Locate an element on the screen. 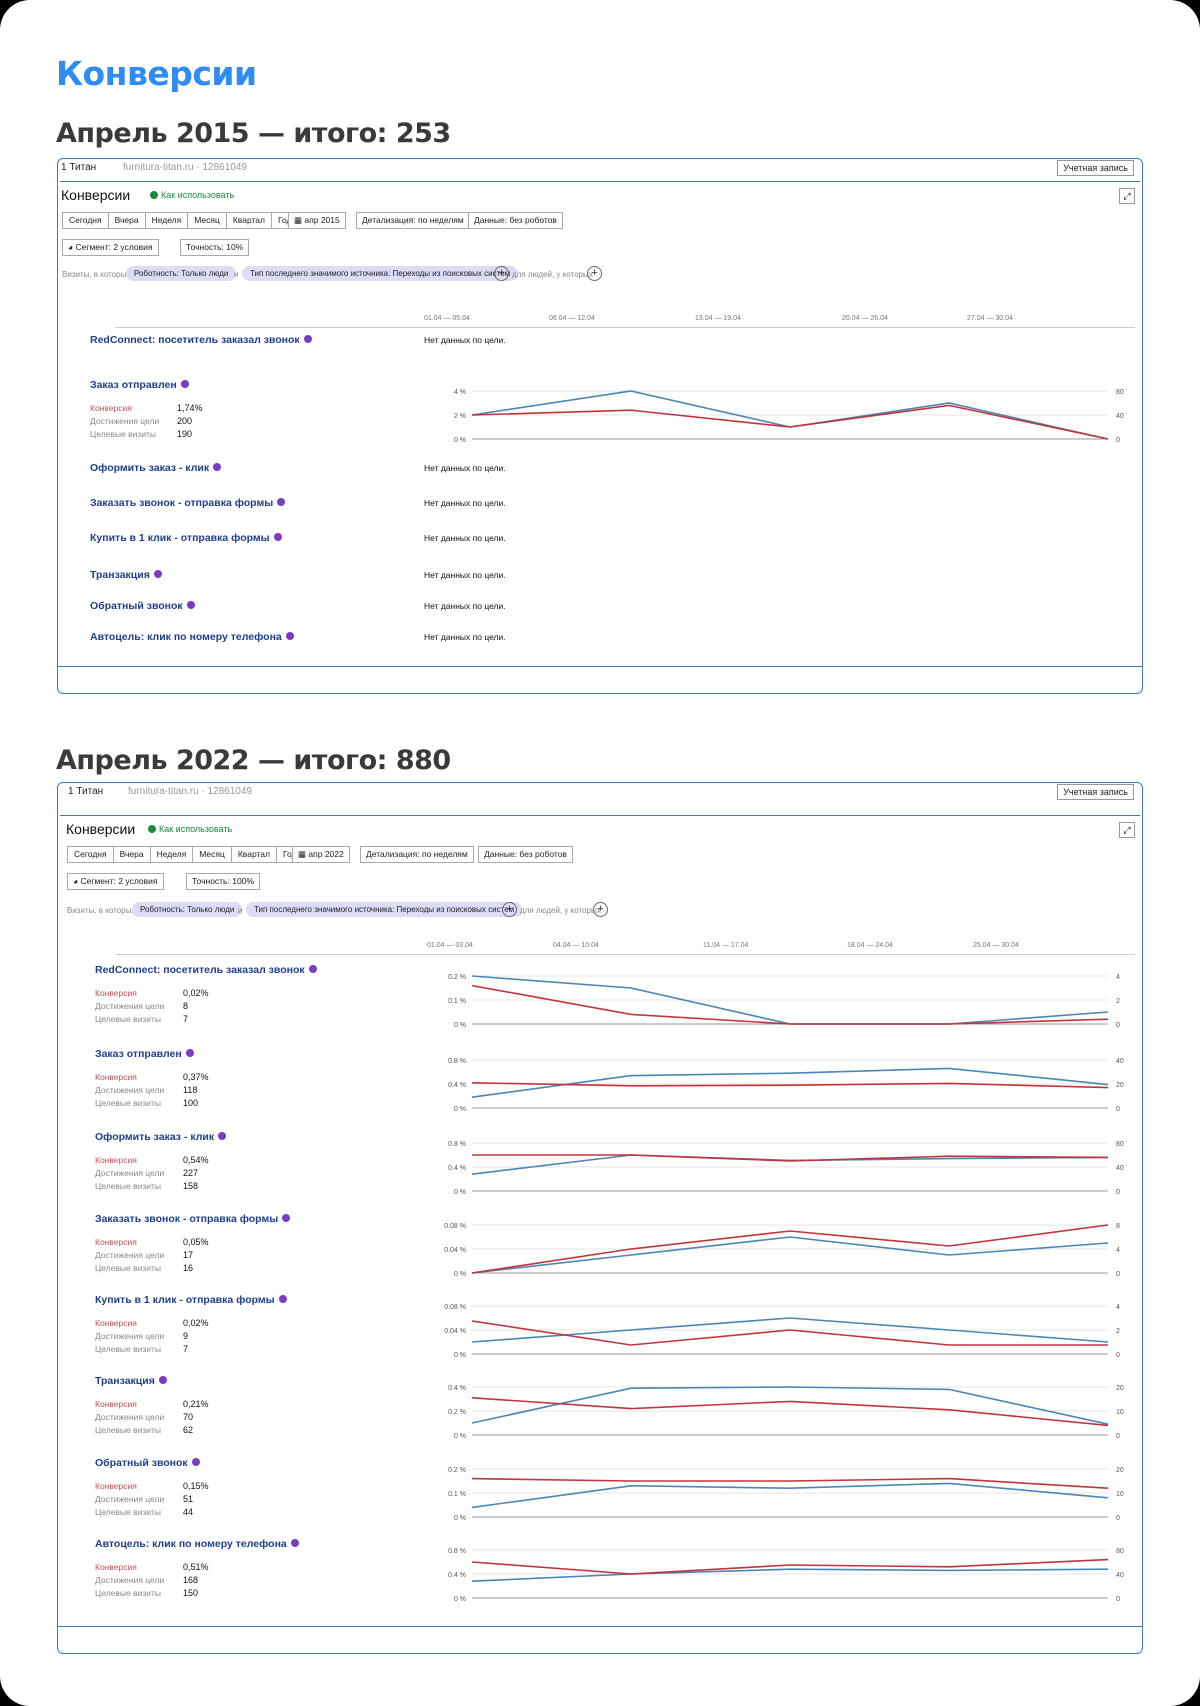 Image resolution: width=1200 pixels, height=1706 pixels. report-footer is located at coordinates (600, 1639).